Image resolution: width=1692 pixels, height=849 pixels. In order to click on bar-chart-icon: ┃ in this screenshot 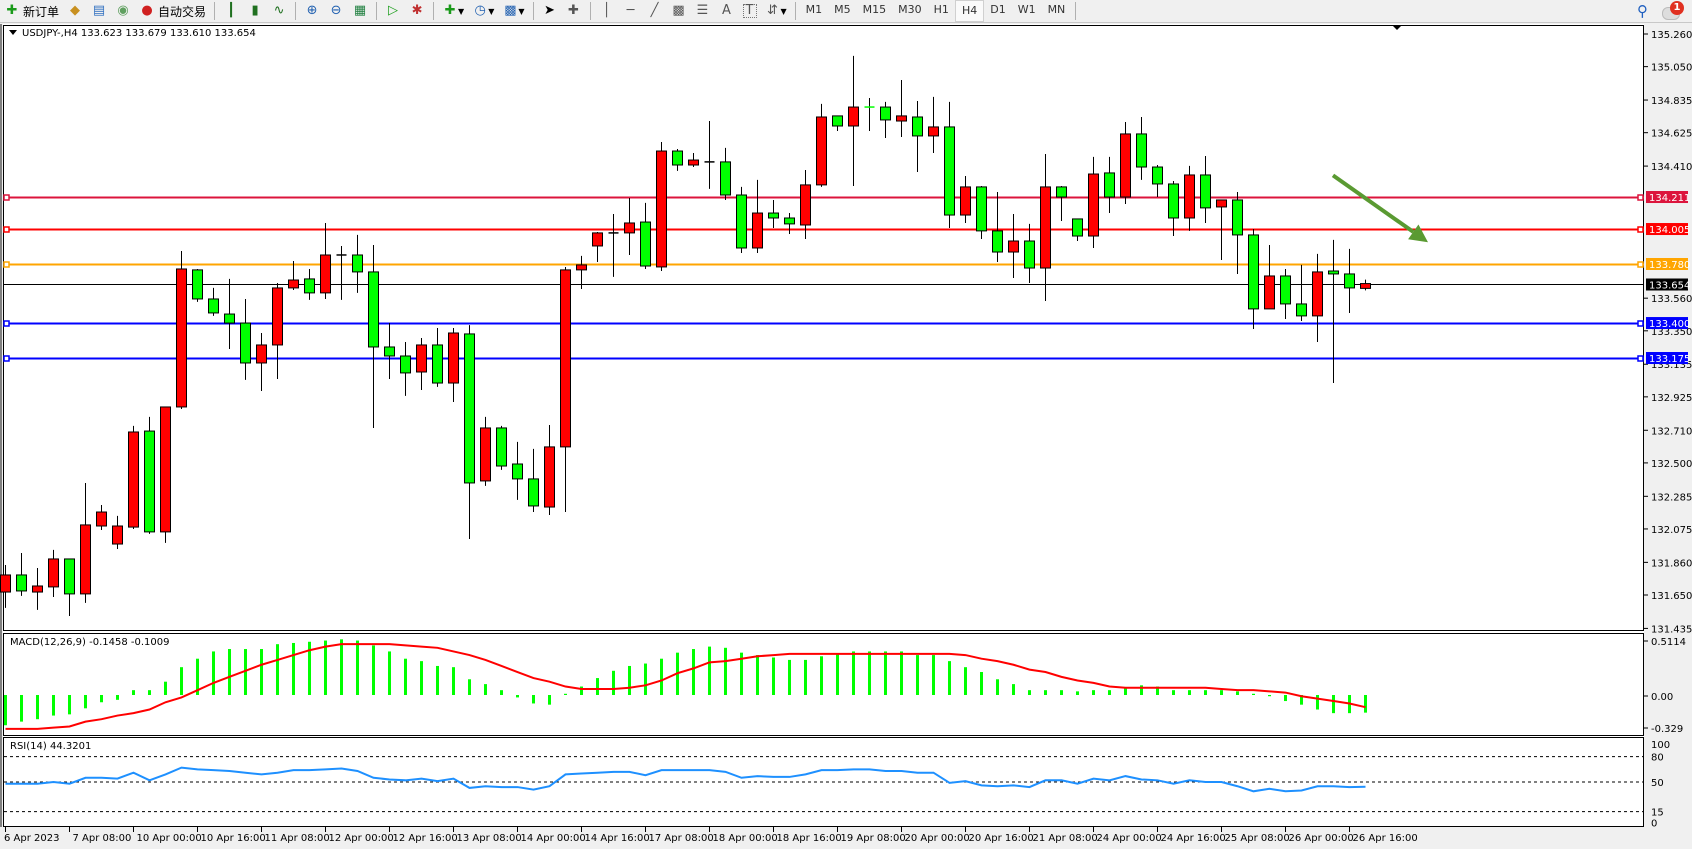, I will do `click(231, 10)`.